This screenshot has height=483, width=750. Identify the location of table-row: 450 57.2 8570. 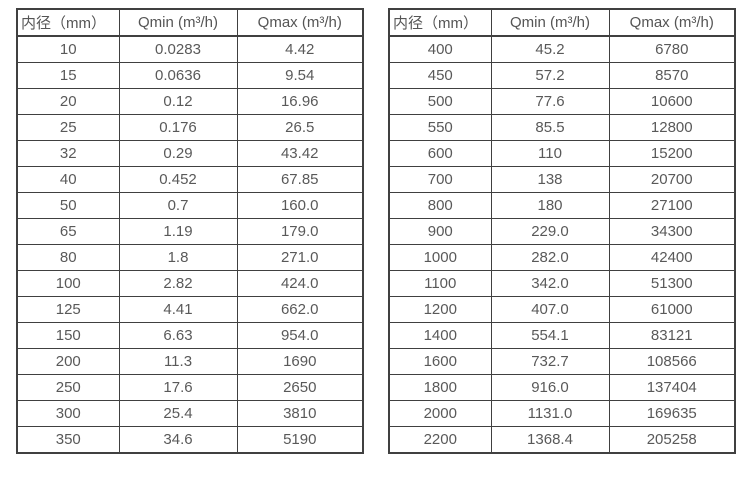
(562, 75).